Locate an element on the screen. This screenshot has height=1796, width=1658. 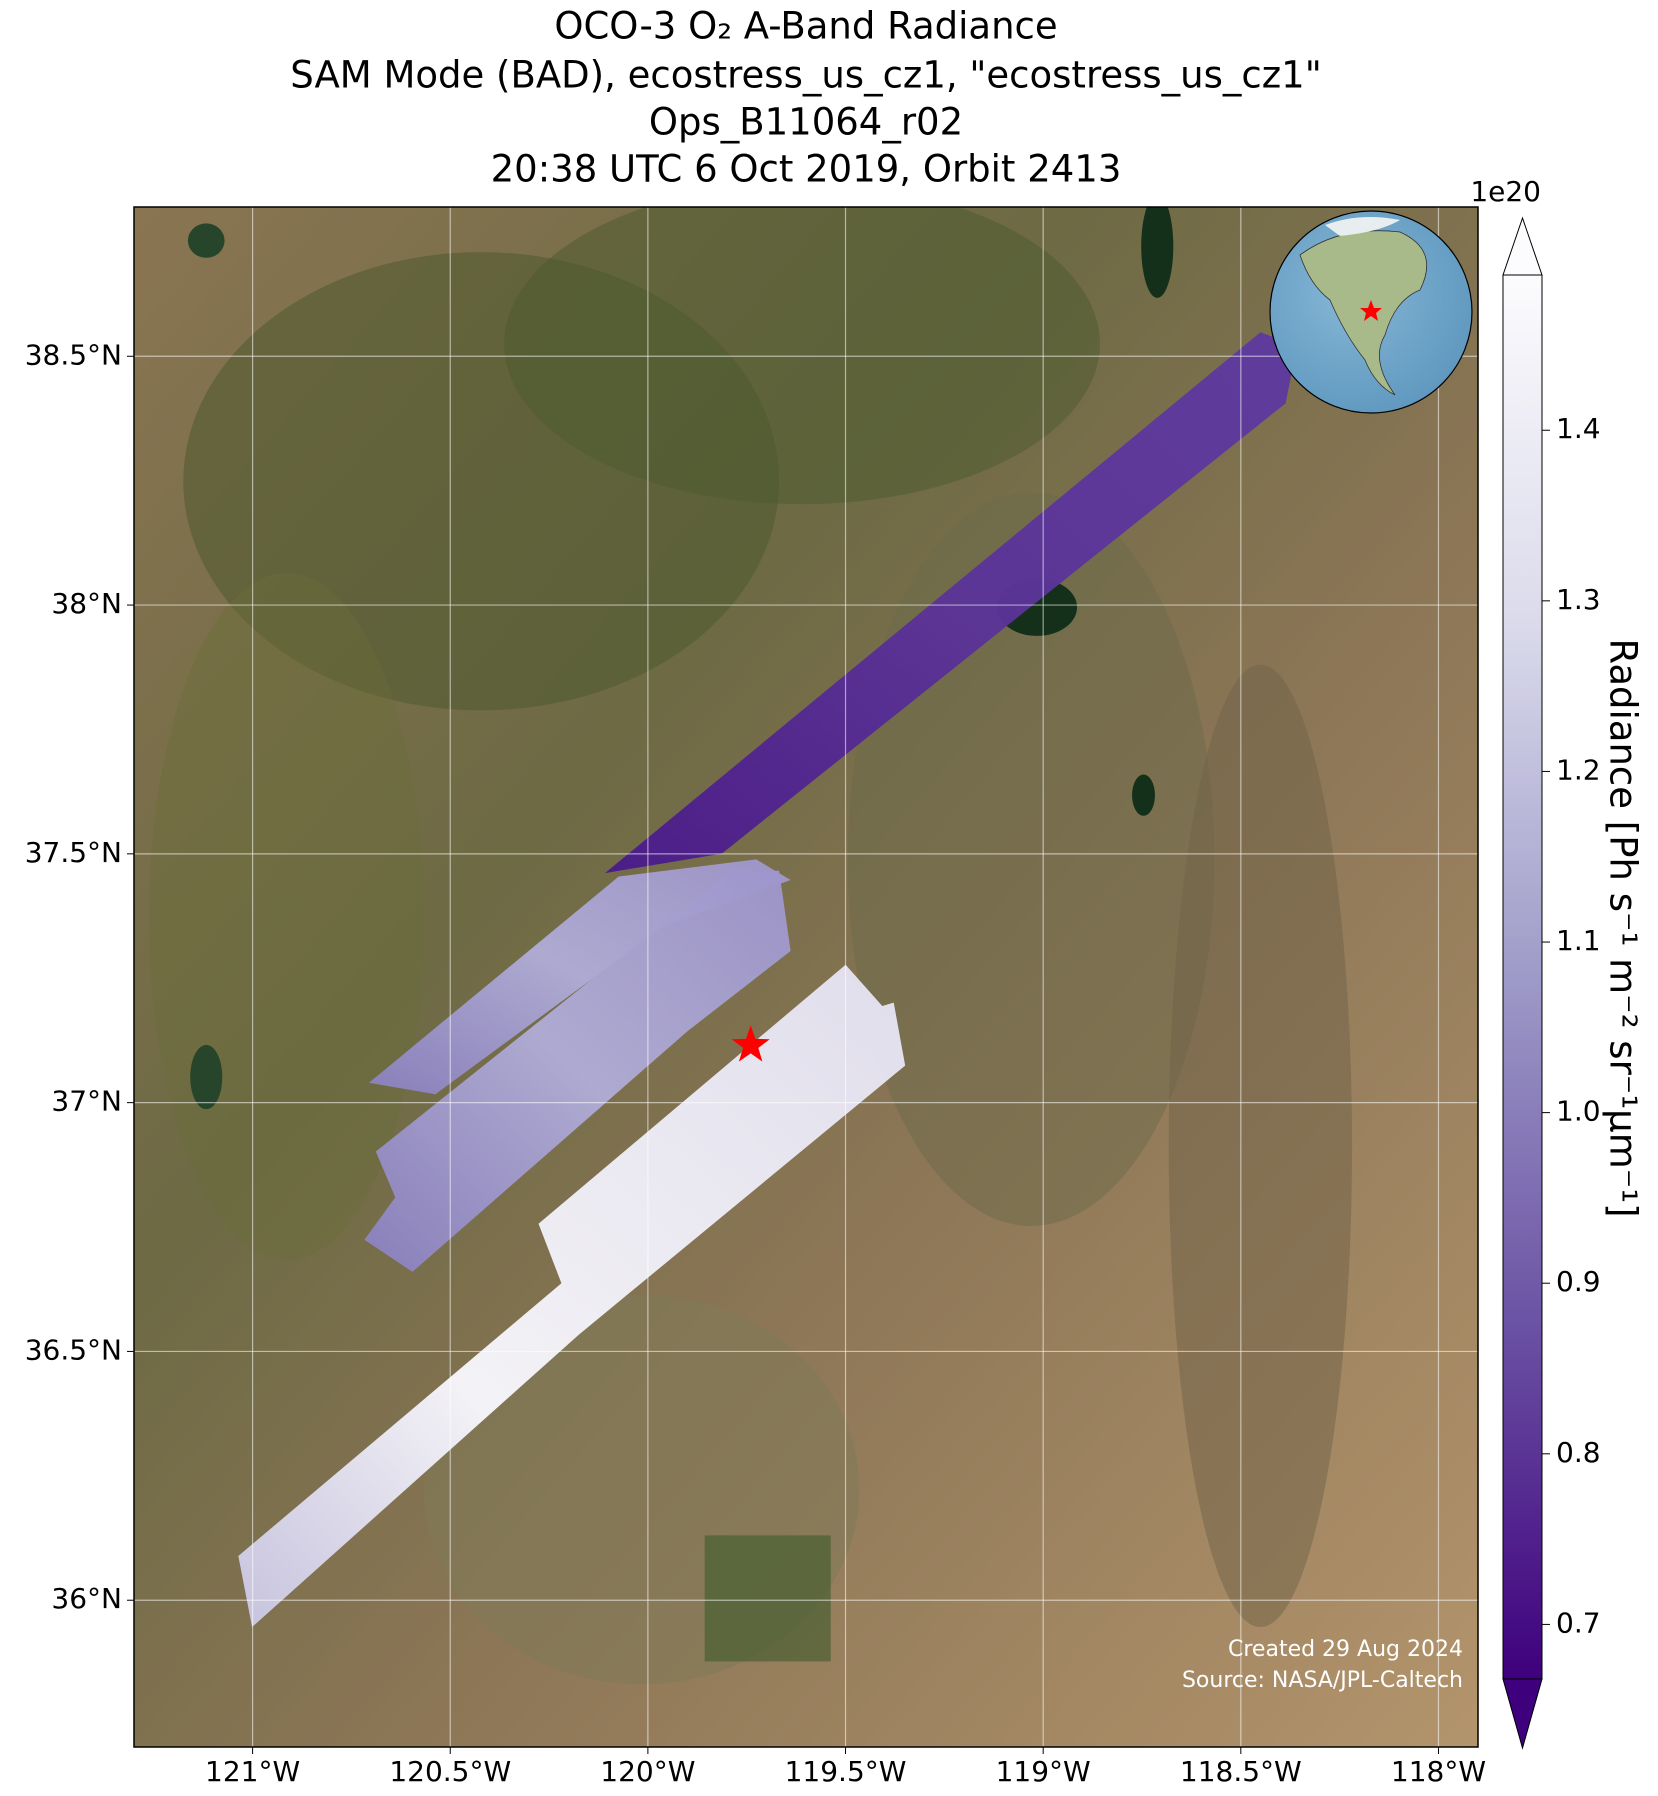
credit-text: Created 29 Aug 2024 is located at coordinates (1345, 1649).